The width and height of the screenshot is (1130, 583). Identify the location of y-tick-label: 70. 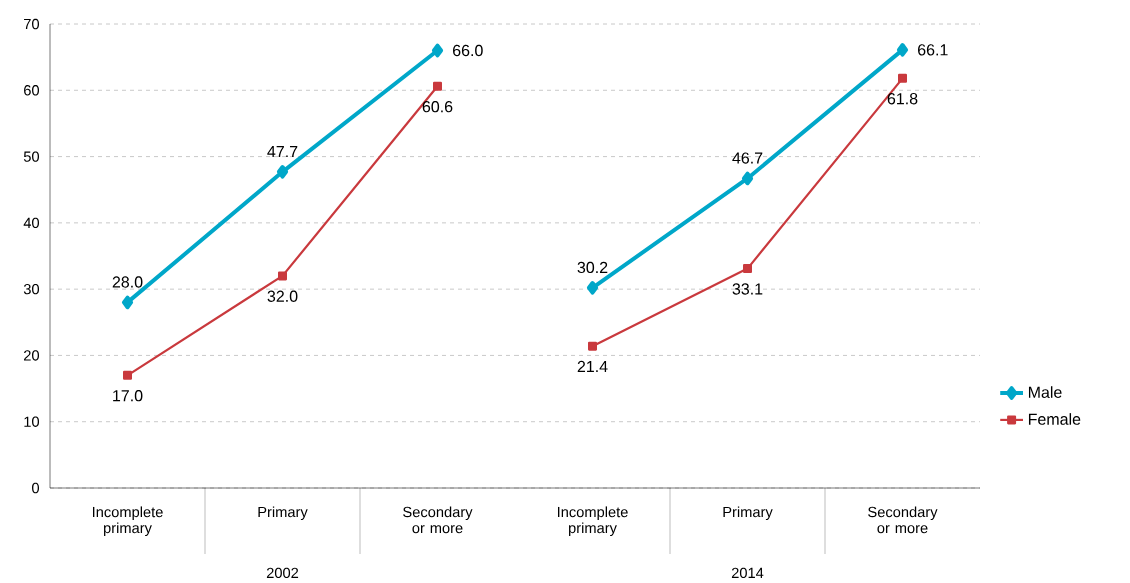
(32, 24).